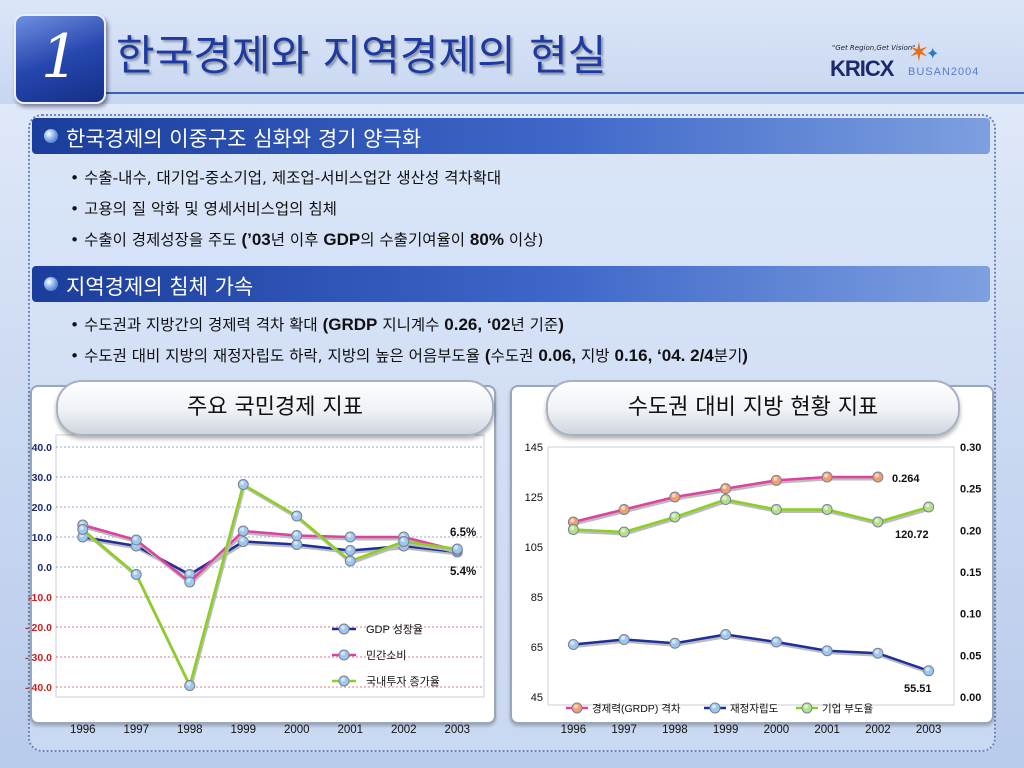 This screenshot has width=1024, height=768. Describe the element at coordinates (511, 136) in the screenshot. I see `section1-bar: 한국경제의 이중구조 심화와 경기 양극화` at that location.